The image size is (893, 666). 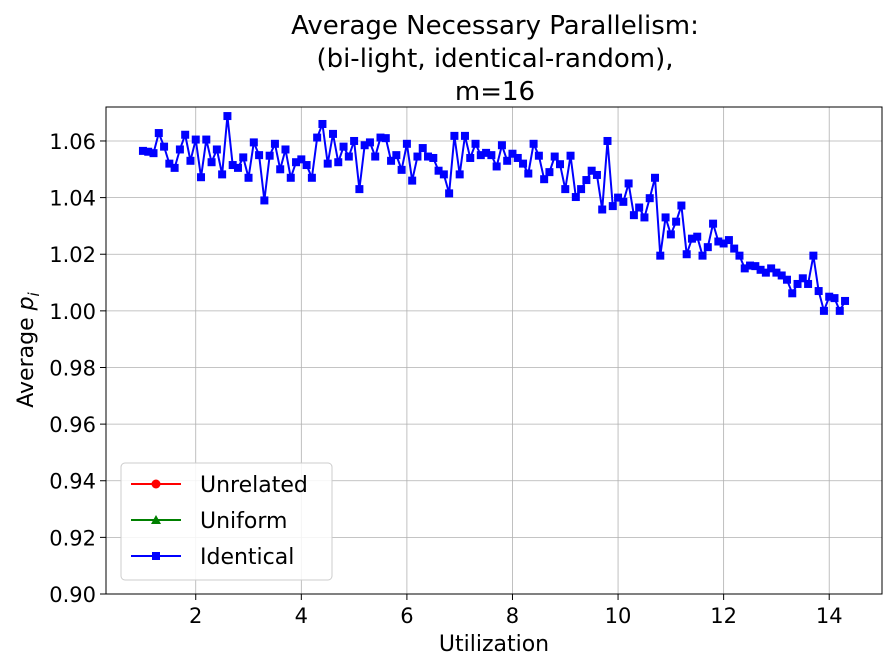 I want to click on y-tick-label: 0.98, so click(x=72, y=368).